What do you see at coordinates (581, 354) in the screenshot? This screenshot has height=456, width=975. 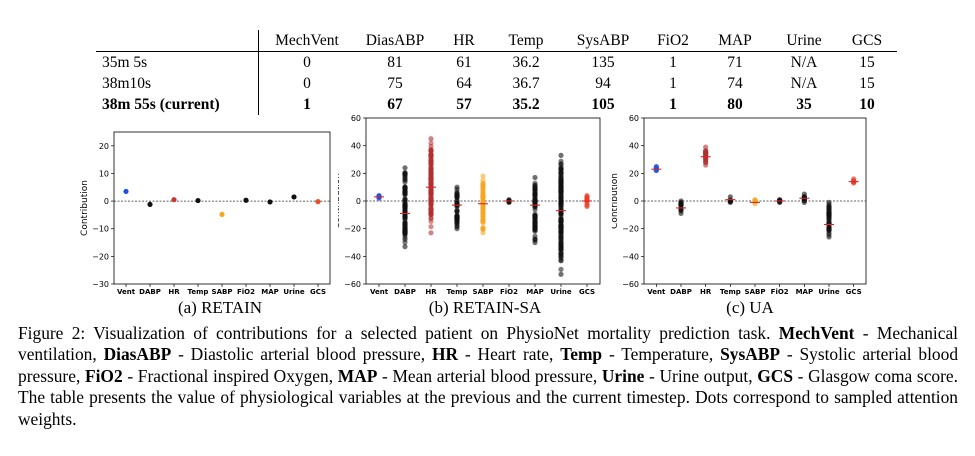 I see `term-abbr: Temp` at bounding box center [581, 354].